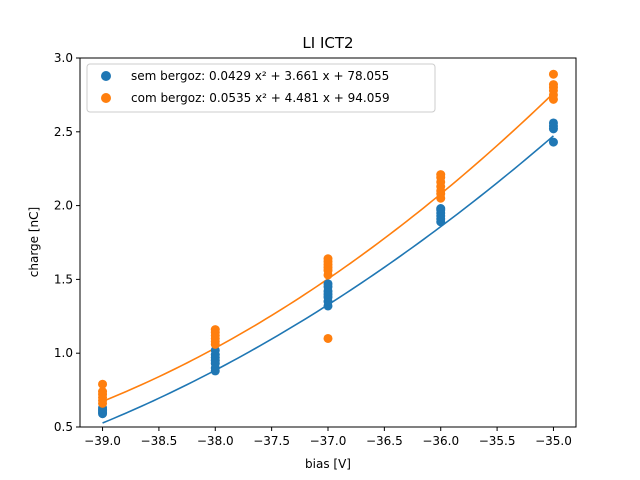  I want to click on y-axis-ticks: 0.5 1.0 1.5 2.0 2.5 3.0, so click(67, 242).